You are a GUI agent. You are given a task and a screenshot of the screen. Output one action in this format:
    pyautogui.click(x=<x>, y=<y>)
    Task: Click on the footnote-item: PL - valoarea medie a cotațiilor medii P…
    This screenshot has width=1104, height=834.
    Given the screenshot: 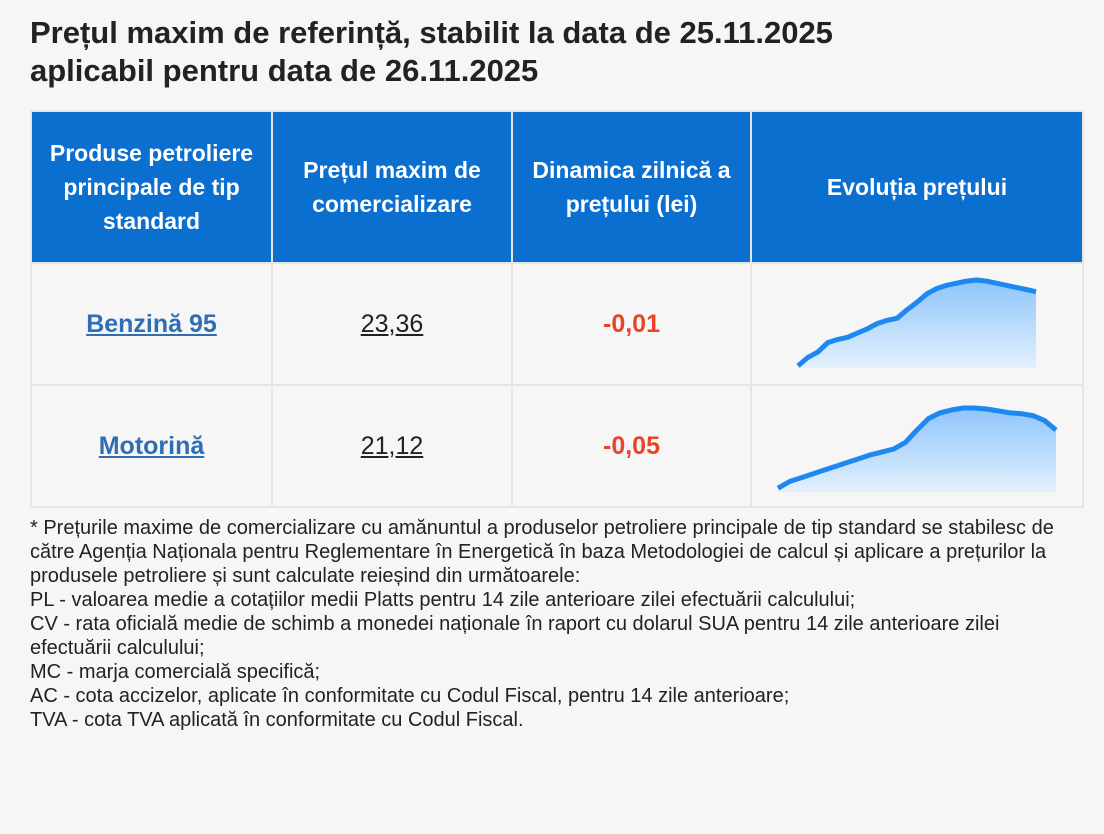 What is the action you would take?
    pyautogui.click(x=443, y=600)
    